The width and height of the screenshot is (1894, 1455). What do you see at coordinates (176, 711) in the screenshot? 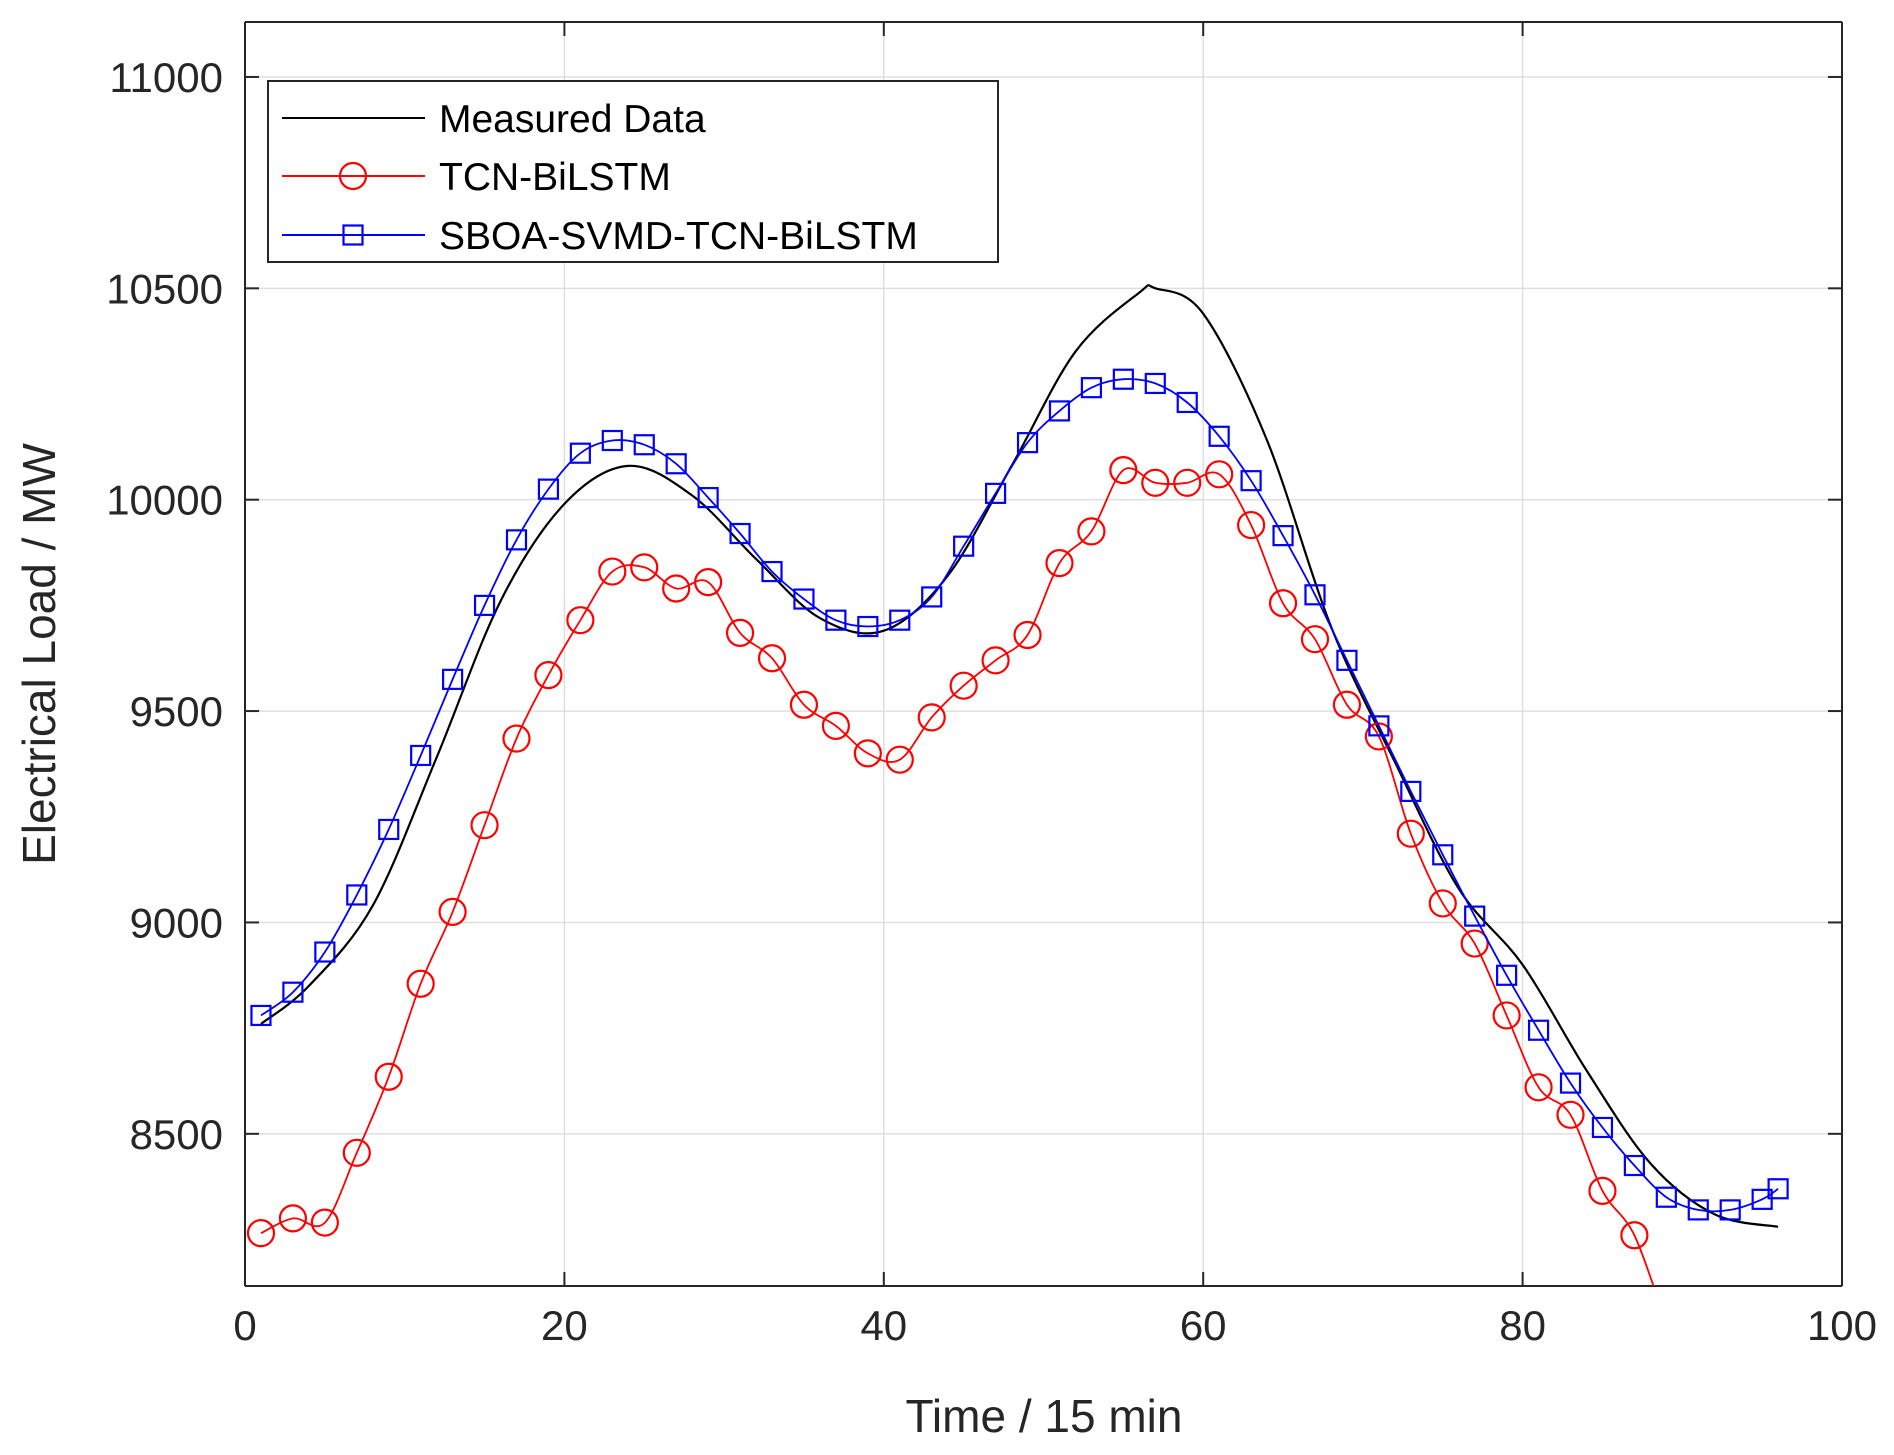
I see `y-tick-label: 9500` at bounding box center [176, 711].